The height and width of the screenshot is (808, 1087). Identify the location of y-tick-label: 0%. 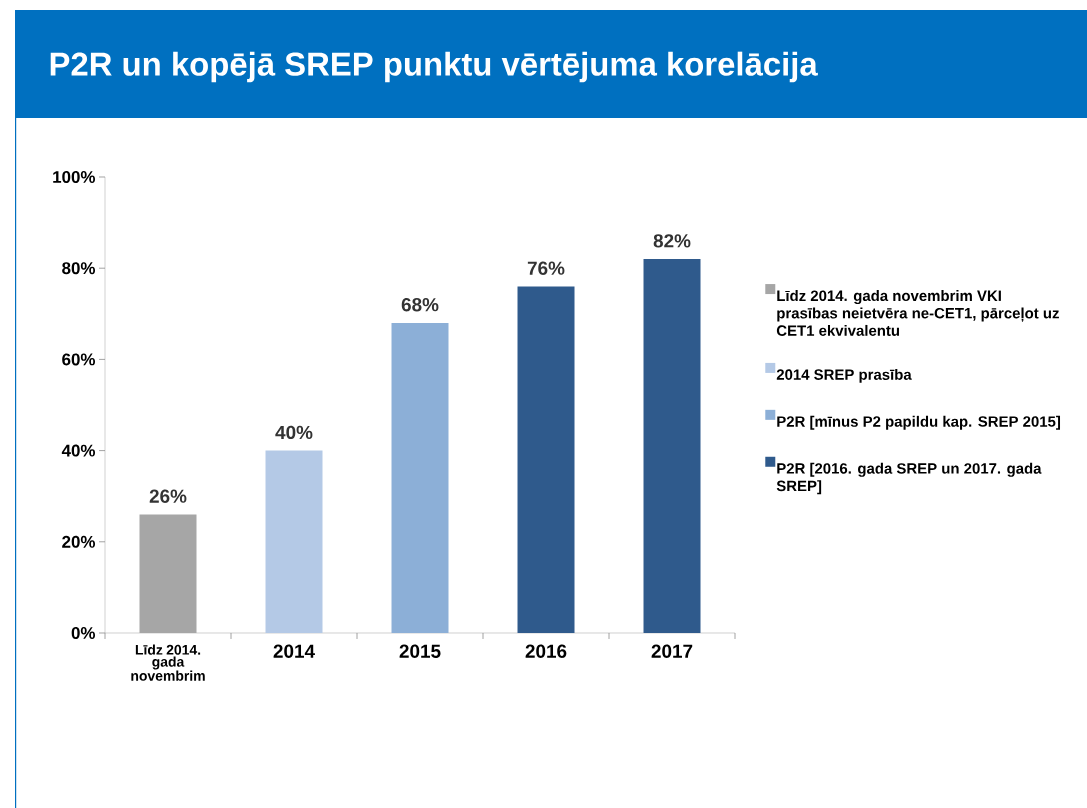
(83, 633).